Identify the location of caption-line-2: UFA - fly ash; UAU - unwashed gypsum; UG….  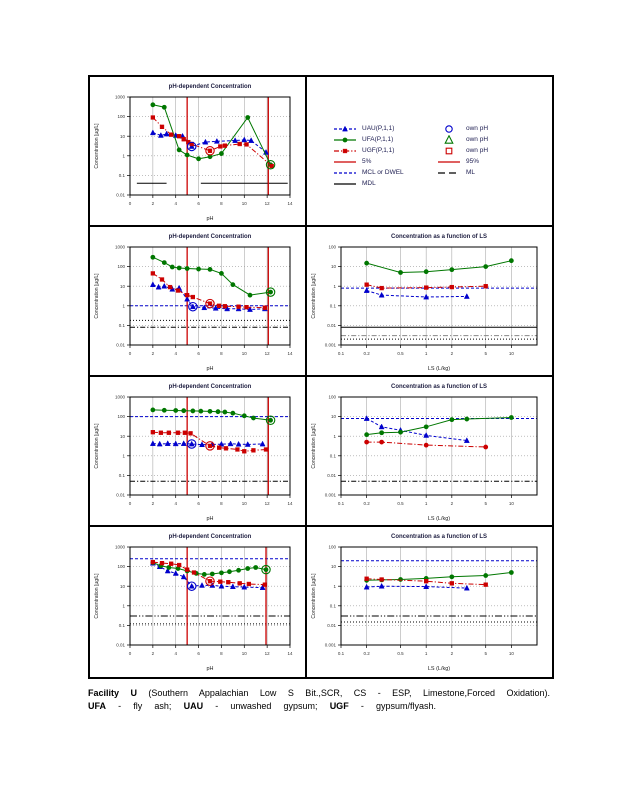
(262, 706).